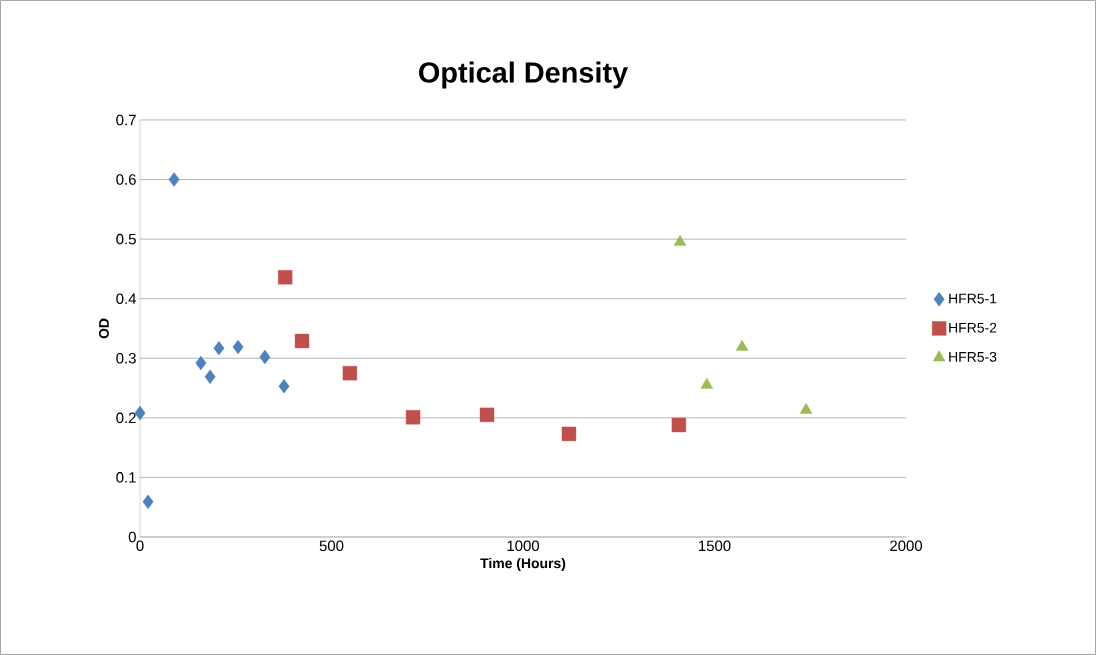  I want to click on chart-title: Optical Density, so click(523, 75).